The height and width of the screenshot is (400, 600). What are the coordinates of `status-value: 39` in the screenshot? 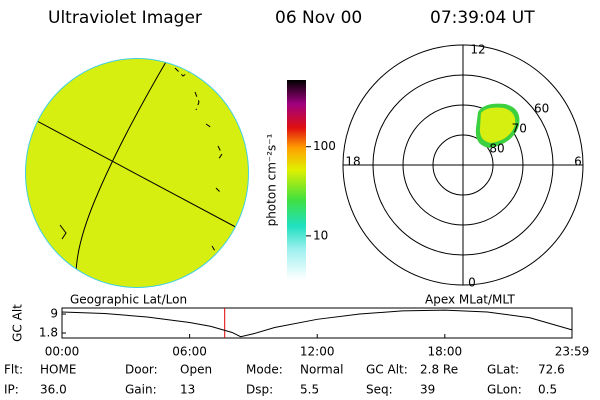 It's located at (427, 390).